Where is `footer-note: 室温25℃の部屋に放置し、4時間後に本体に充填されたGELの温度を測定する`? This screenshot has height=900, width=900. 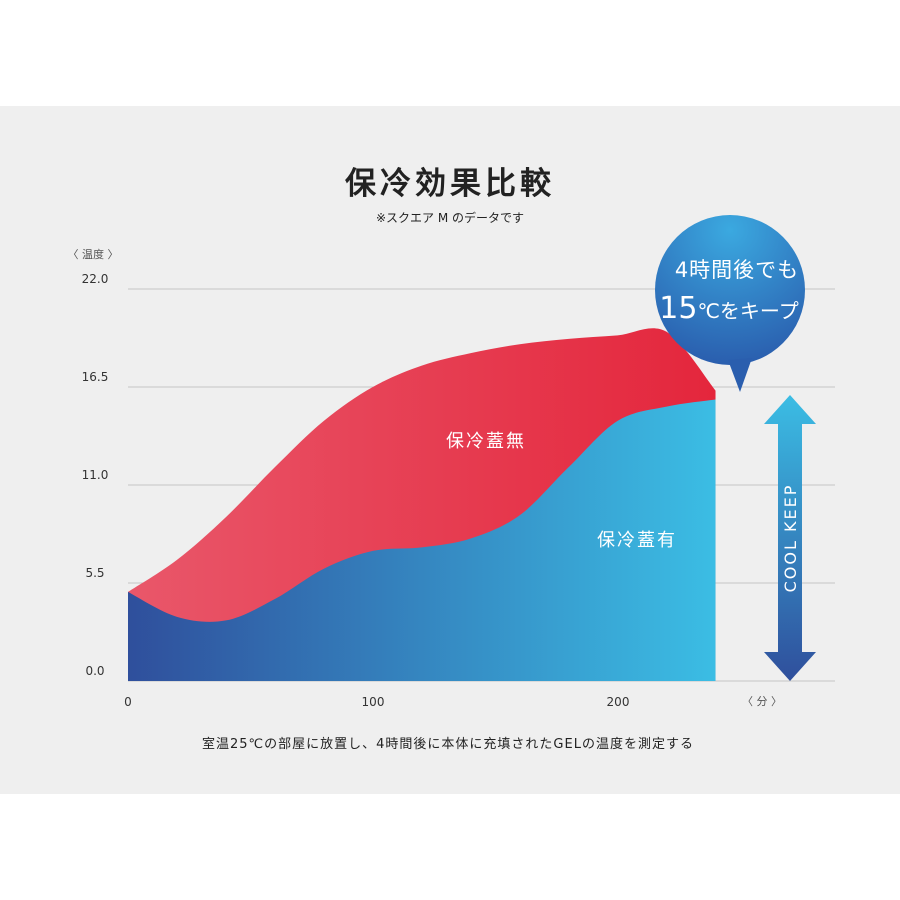
footer-note: 室温25℃の部屋に放置し、4時間後に本体に充填されたGELの温度を測定する is located at coordinates (448, 744).